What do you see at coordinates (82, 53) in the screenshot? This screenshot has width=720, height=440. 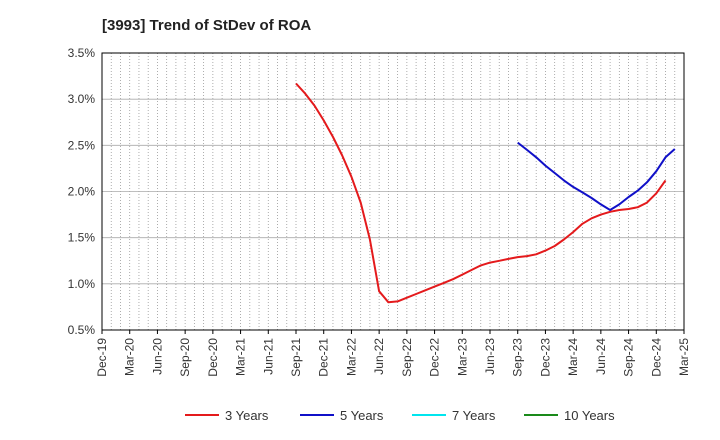 I see `y-tick-label: 3.5%` at bounding box center [82, 53].